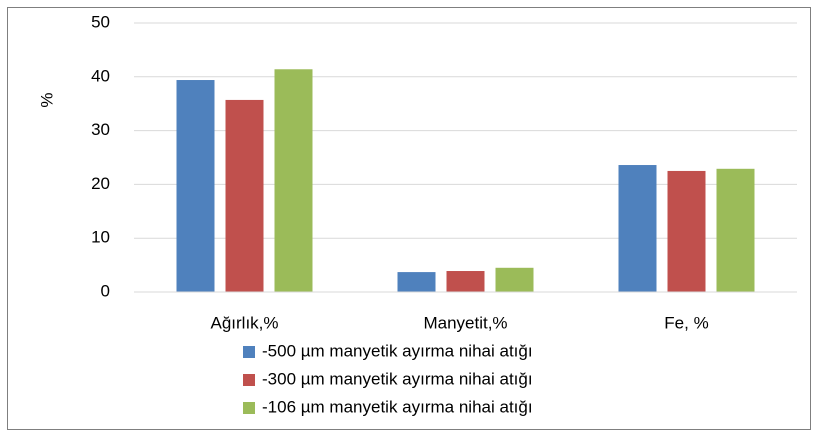 The image size is (818, 437). I want to click on y-tick-label: 10, so click(100, 237).